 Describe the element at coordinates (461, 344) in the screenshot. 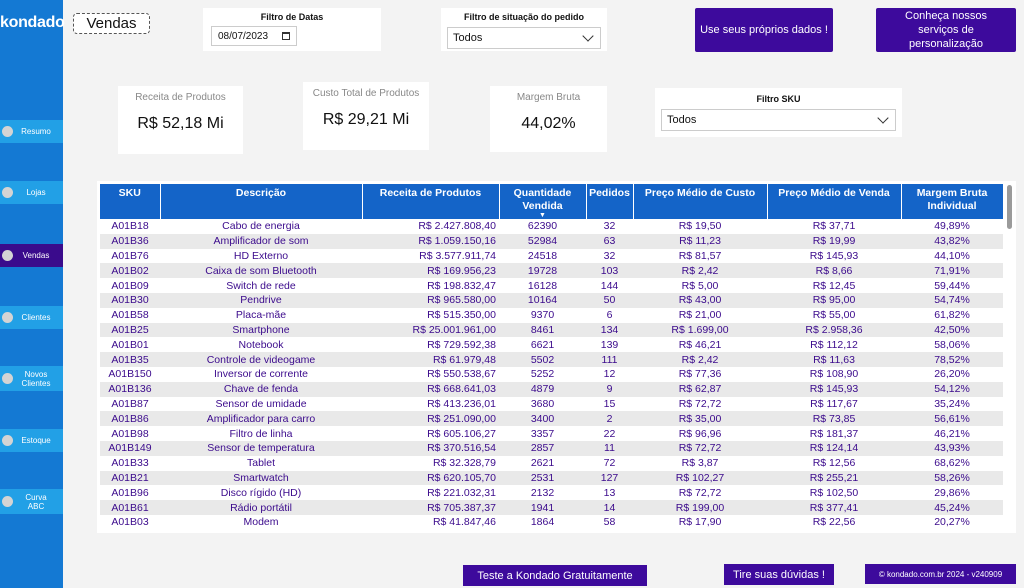

I see `table-cell: R$ 729.592,38` at that location.